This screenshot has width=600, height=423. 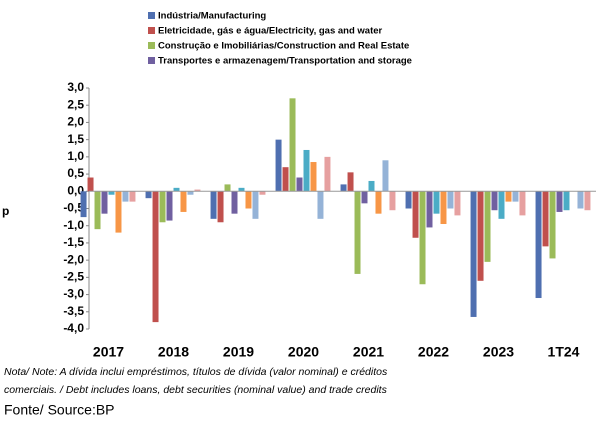 What do you see at coordinates (73, 242) in the screenshot?
I see `y-tick-label: -1,5` at bounding box center [73, 242].